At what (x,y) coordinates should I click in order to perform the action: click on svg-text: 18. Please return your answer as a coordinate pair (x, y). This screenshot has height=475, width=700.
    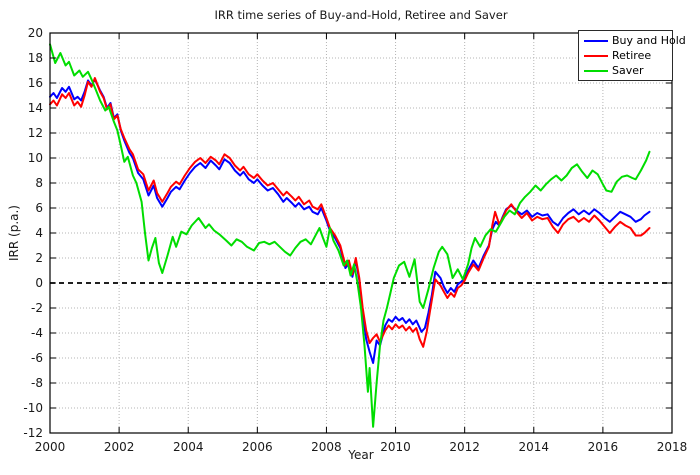
    Looking at the image, I should click on (35, 58).